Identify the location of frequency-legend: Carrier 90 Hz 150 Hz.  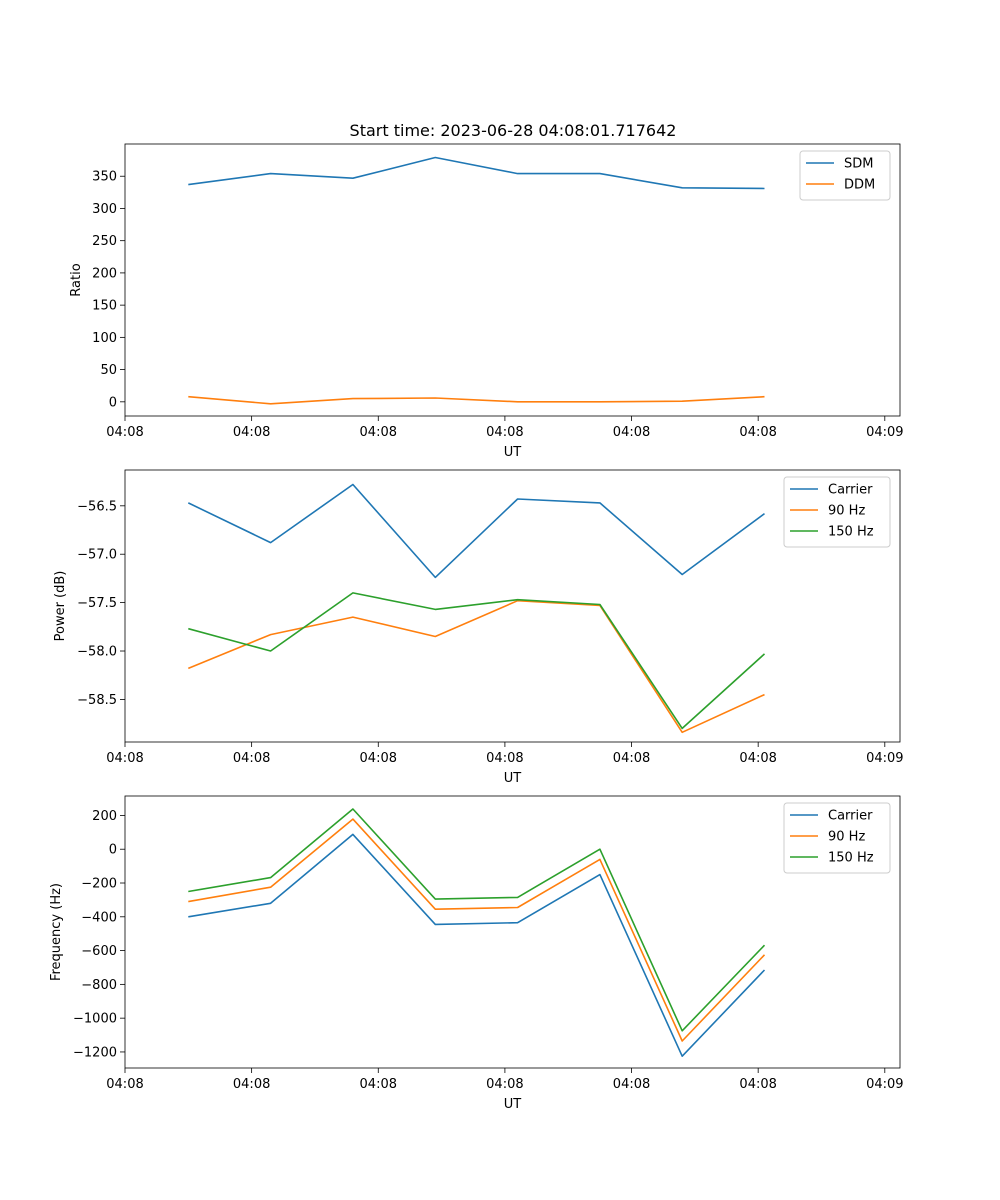
(837, 838).